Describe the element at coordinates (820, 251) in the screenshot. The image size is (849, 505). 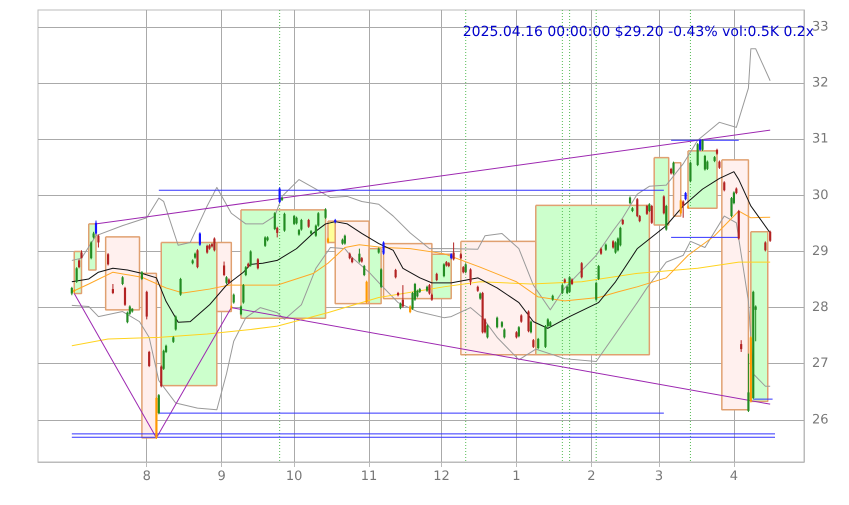
I see `y-tick-label: 29` at that location.